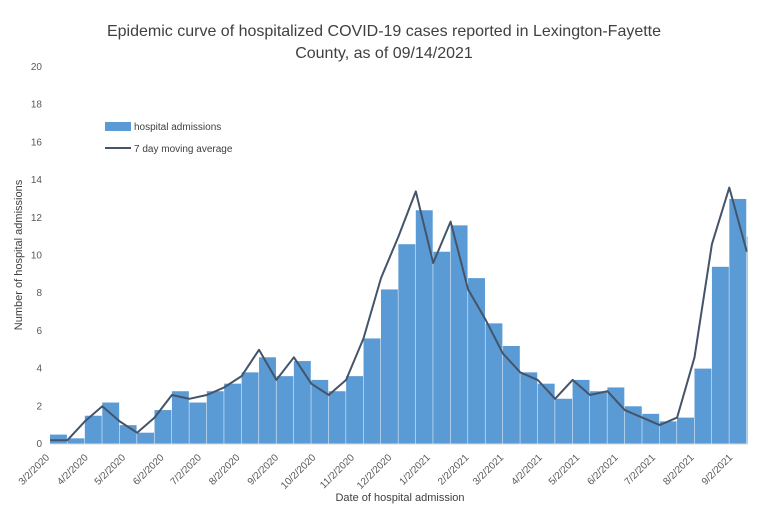 This screenshot has width=768, height=507. Describe the element at coordinates (177, 127) in the screenshot. I see `legend-bar-label: hospital admissions` at that location.